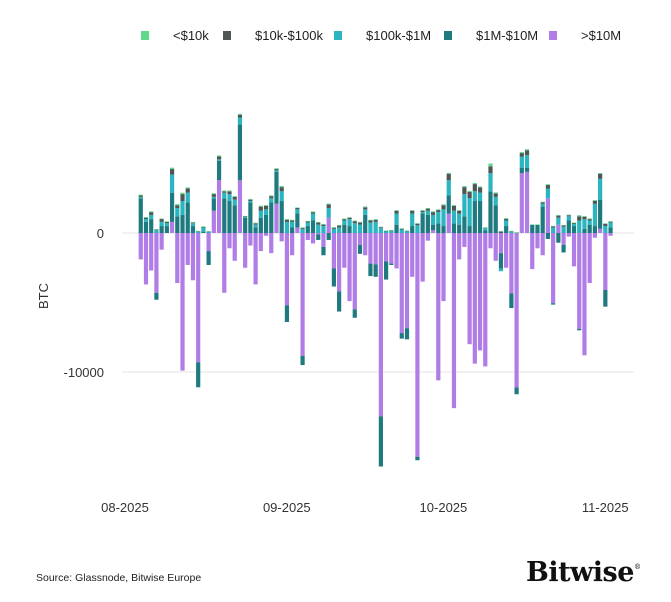 This screenshot has width=671, height=602. What do you see at coordinates (553, 35) in the screenshot?
I see `legend-swatch` at bounding box center [553, 35].